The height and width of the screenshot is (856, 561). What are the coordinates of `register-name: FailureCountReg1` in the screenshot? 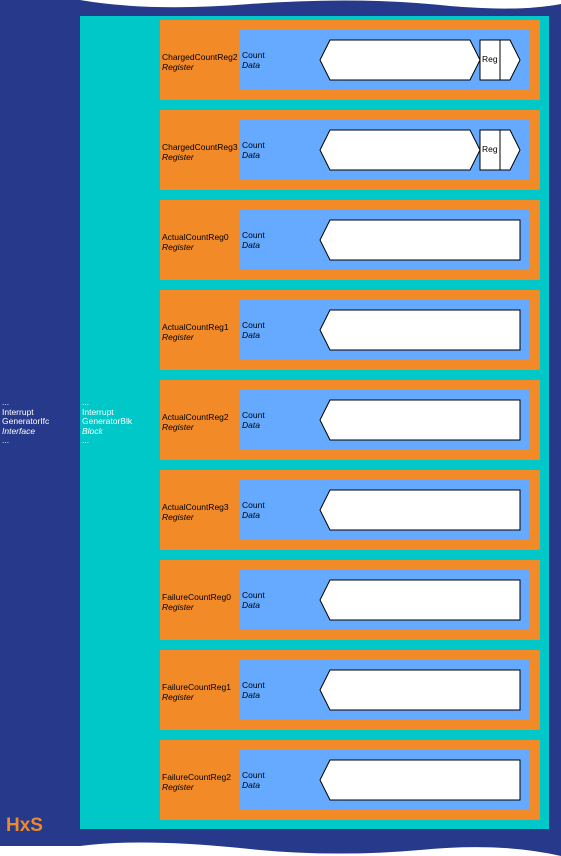 It's located at (196, 687).